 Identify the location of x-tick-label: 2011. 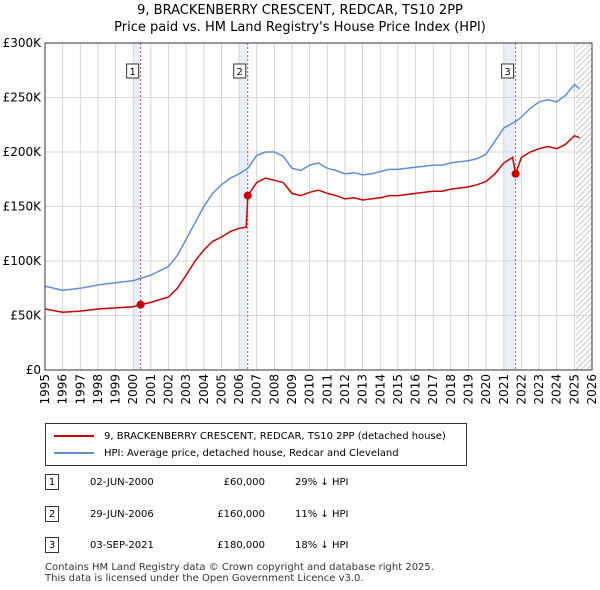
(327, 389).